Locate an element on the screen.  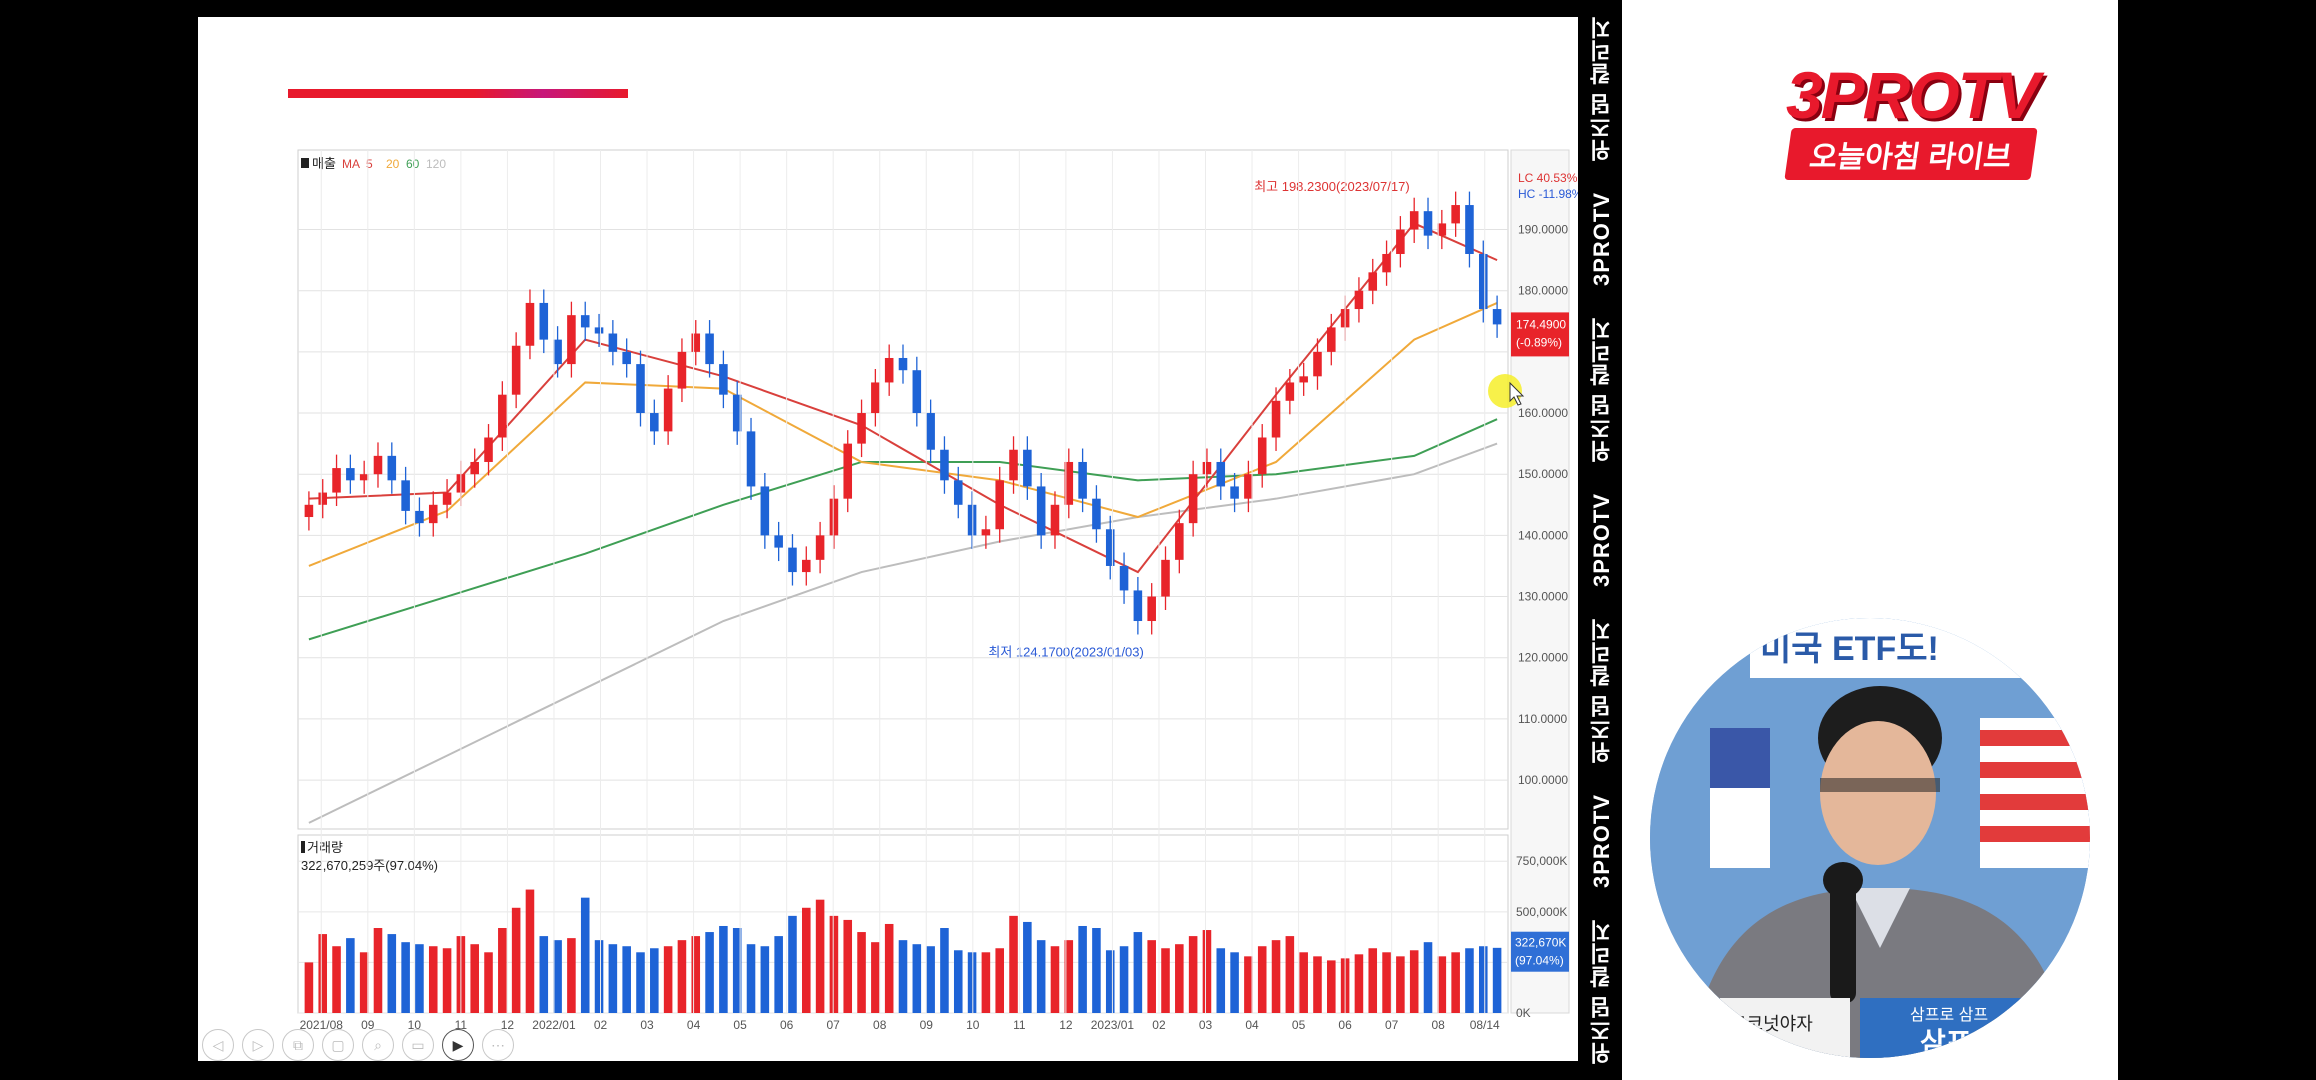
viewer-control-button: ⌕ is located at coordinates (378, 1045).